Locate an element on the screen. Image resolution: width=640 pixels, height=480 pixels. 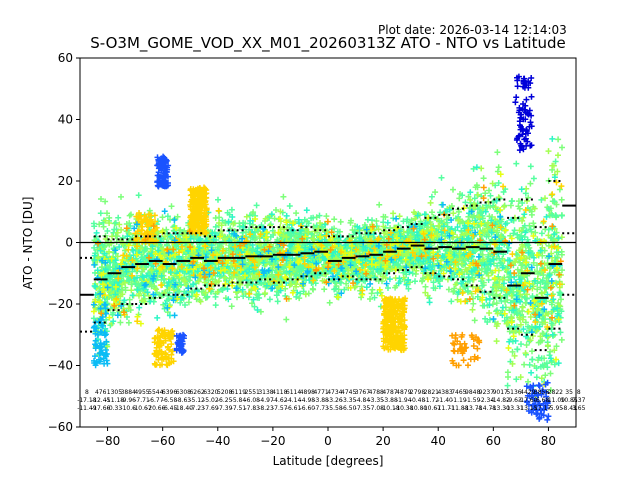
bin-stat-3-1: -9.96 is located at coordinates (128, 400).